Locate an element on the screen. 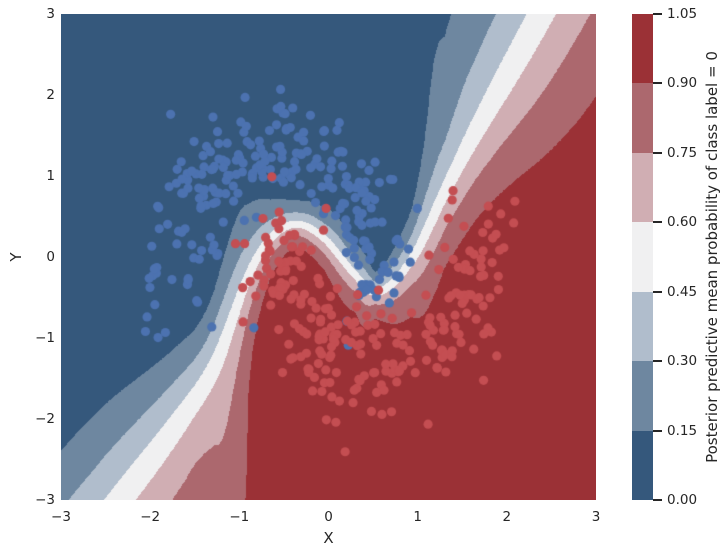  colorbar-tick-label: 0.90 is located at coordinates (682, 83).